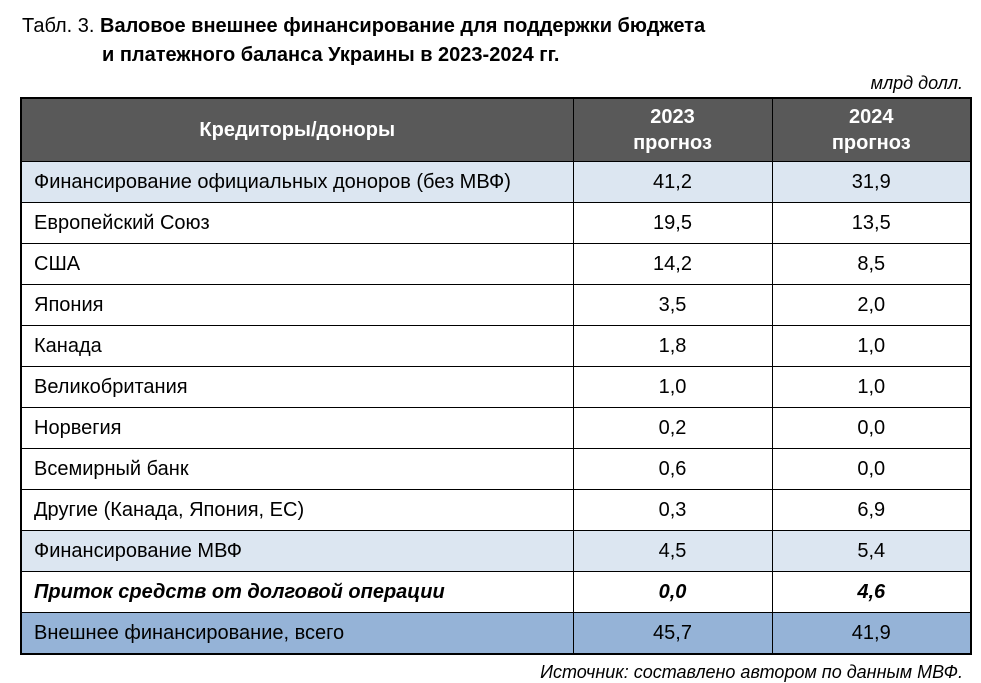  I want to click on table-row: Финансирование МВФ 4,5 5,4, so click(496, 551).